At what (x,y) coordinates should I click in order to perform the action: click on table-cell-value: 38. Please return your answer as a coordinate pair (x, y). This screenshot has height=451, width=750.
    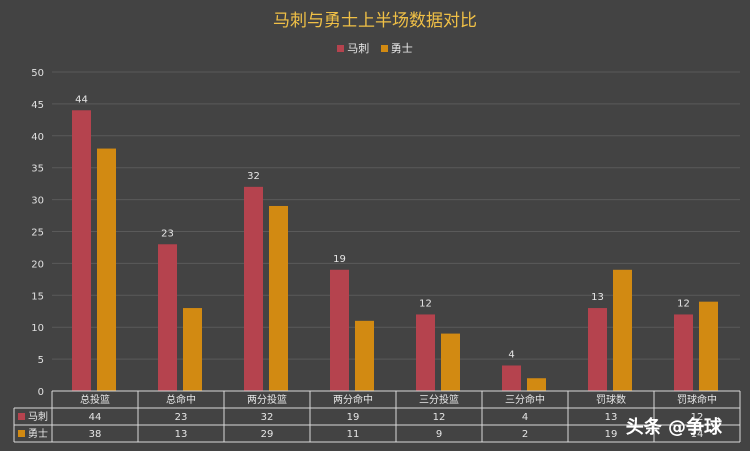
    Looking at the image, I should click on (95, 434).